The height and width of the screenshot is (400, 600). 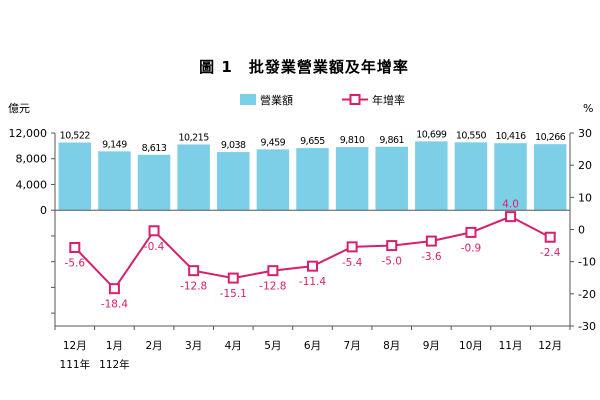 I want to click on right-axis-tick-label: 20, so click(x=585, y=165).